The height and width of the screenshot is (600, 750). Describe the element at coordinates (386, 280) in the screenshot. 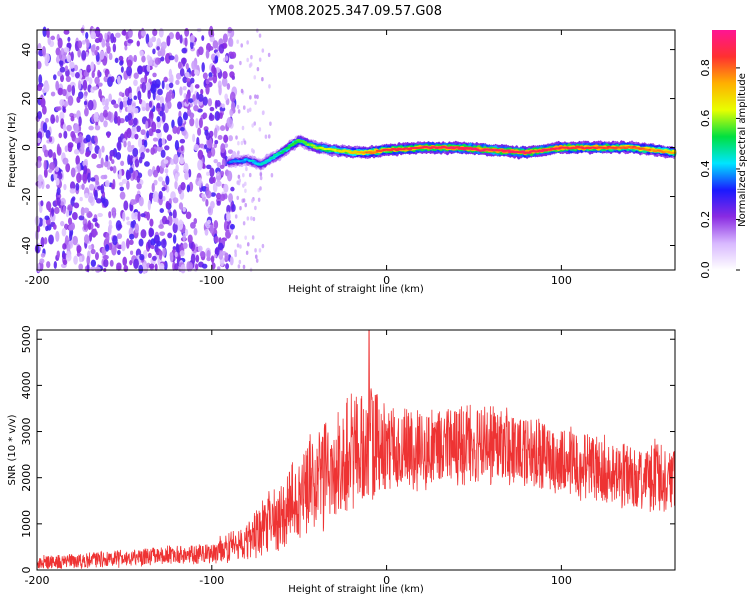

I see `x-tick-label: 0` at that location.